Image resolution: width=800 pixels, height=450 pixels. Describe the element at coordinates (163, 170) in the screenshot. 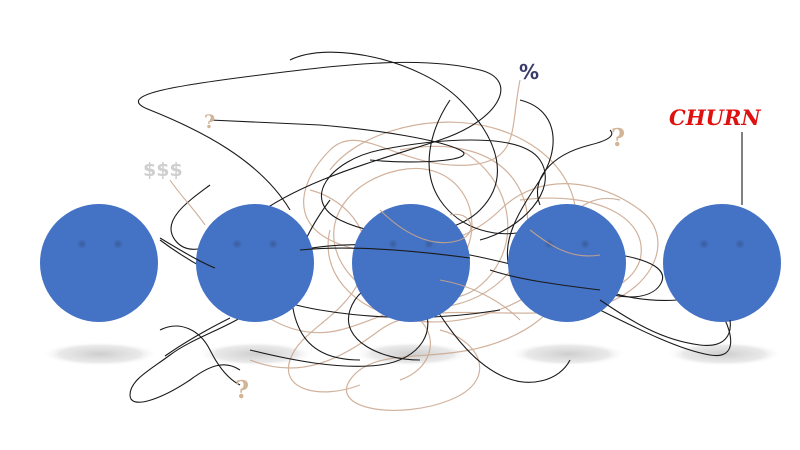

I see `dollars-label: $$$` at that location.